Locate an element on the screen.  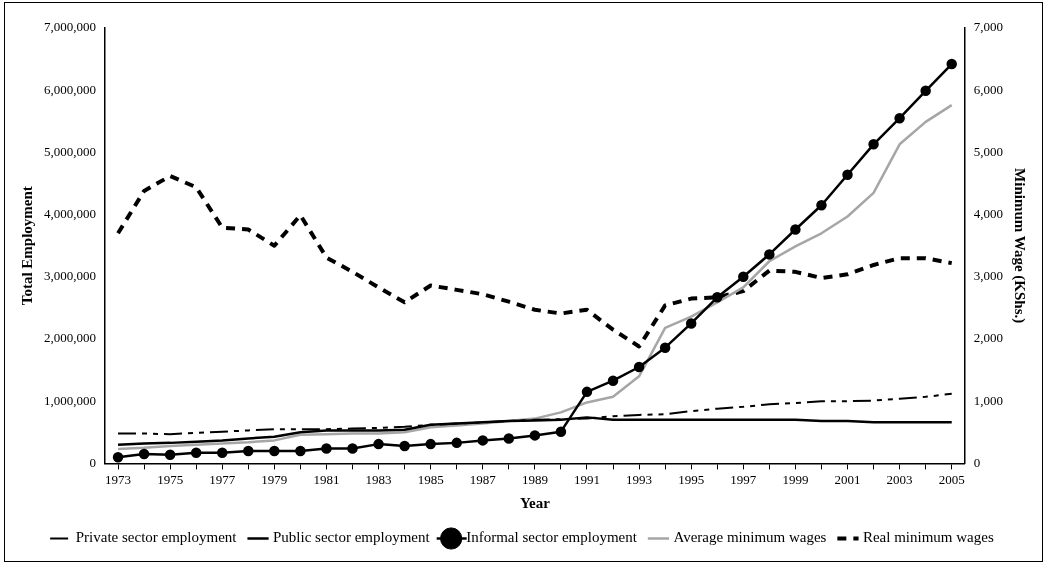
y2-tick-label: 5,000 is located at coordinates (988, 151).